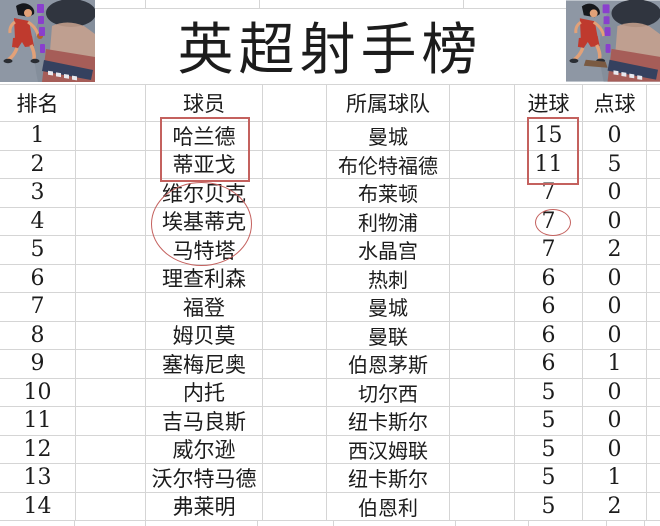 This screenshot has width=660, height=526. I want to click on cell-player: 沃尔特马德, so click(204, 478).